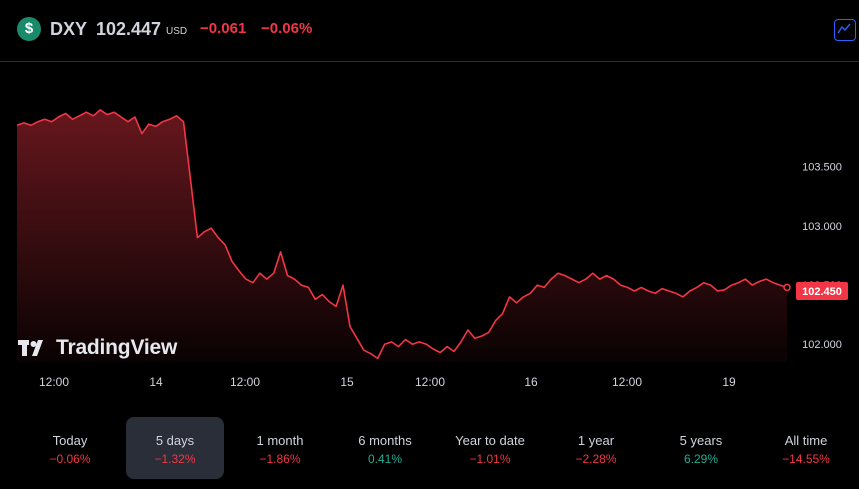 The width and height of the screenshot is (859, 489). I want to click on last-price-label: 102.450, so click(822, 292).